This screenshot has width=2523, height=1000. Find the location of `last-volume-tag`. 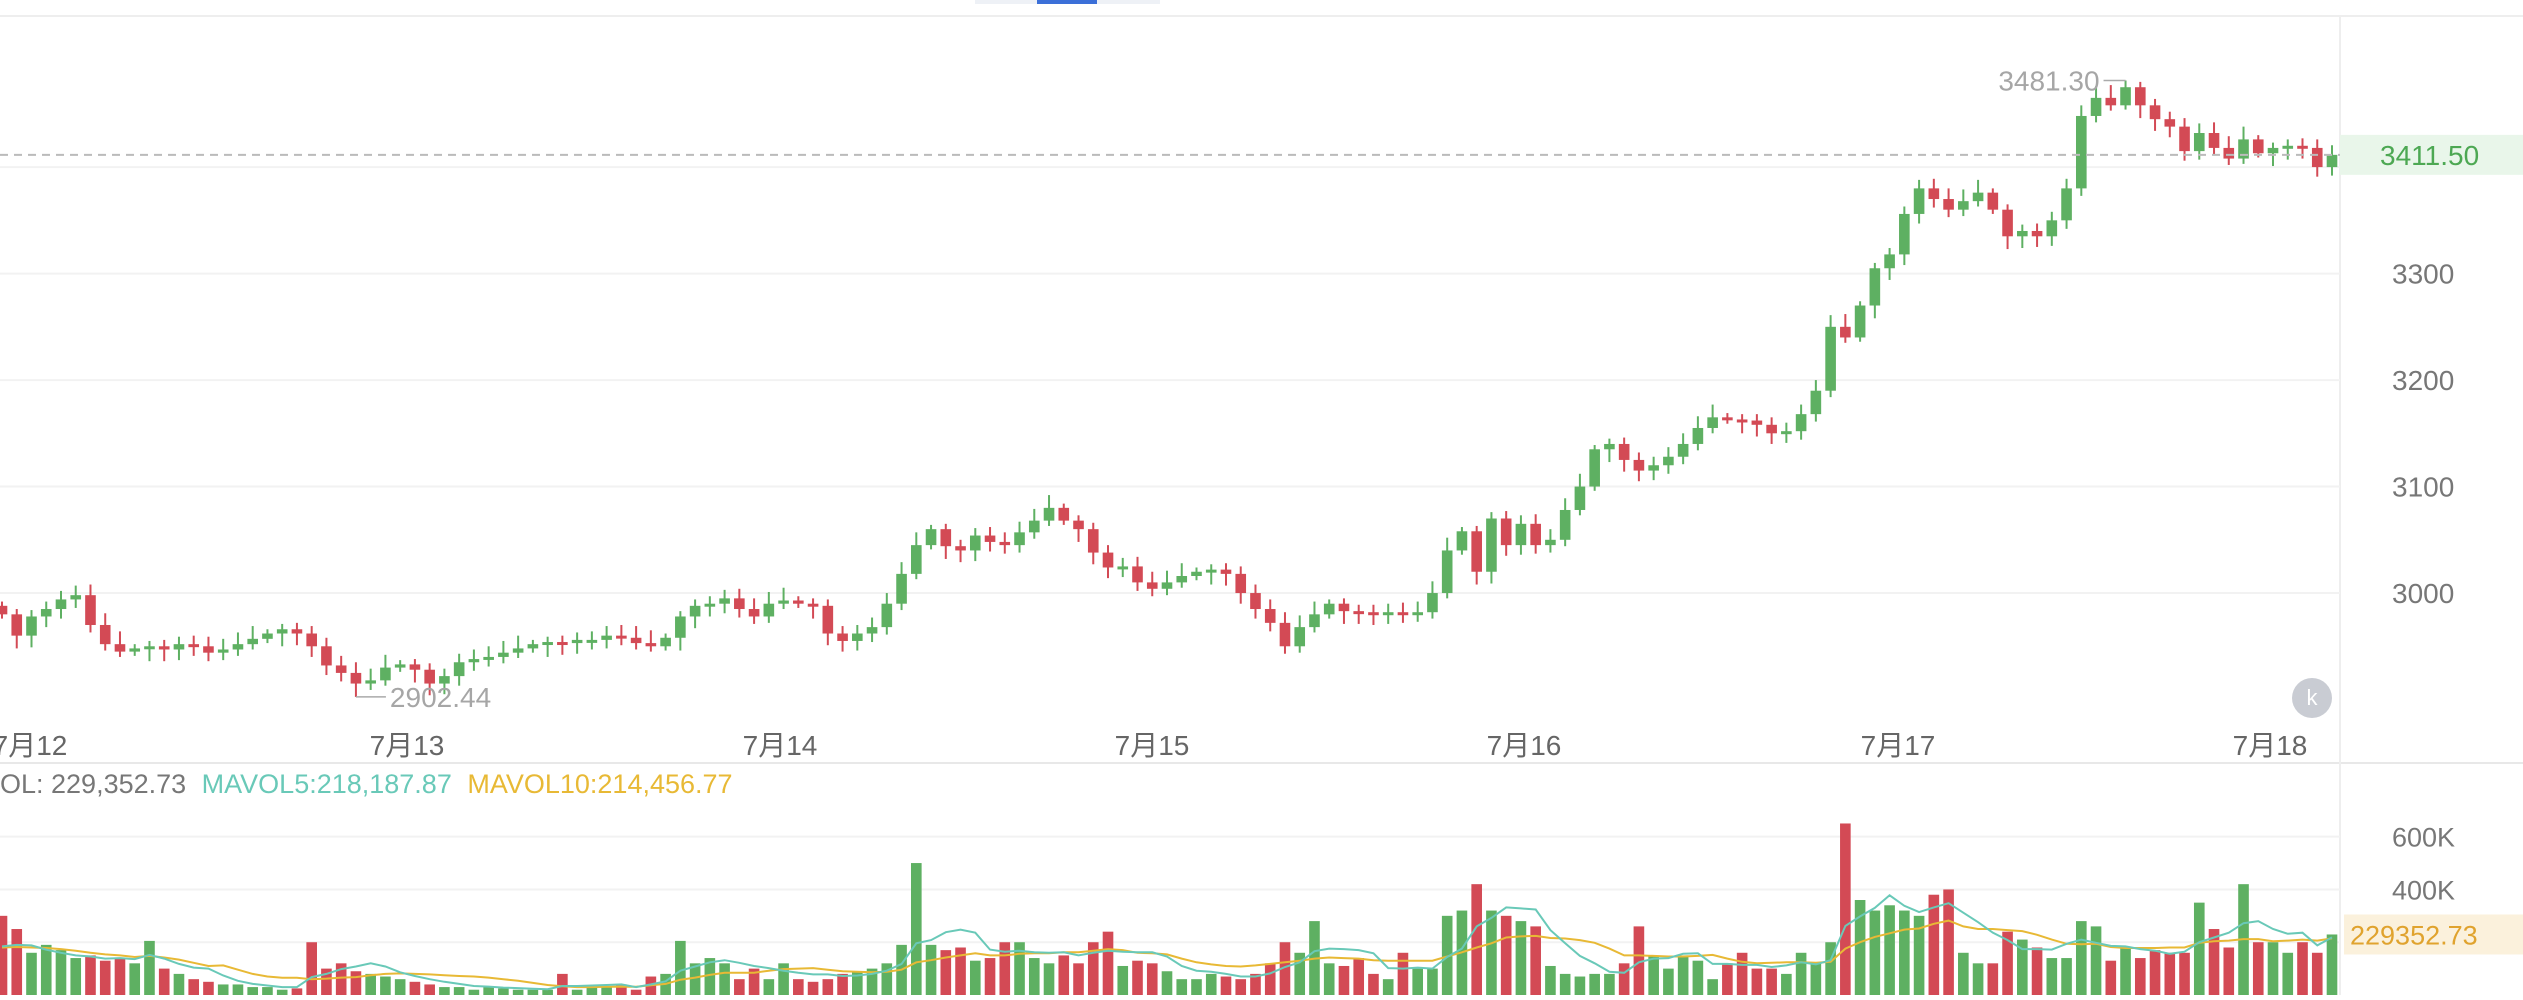

last-volume-tag is located at coordinates (2433, 934).